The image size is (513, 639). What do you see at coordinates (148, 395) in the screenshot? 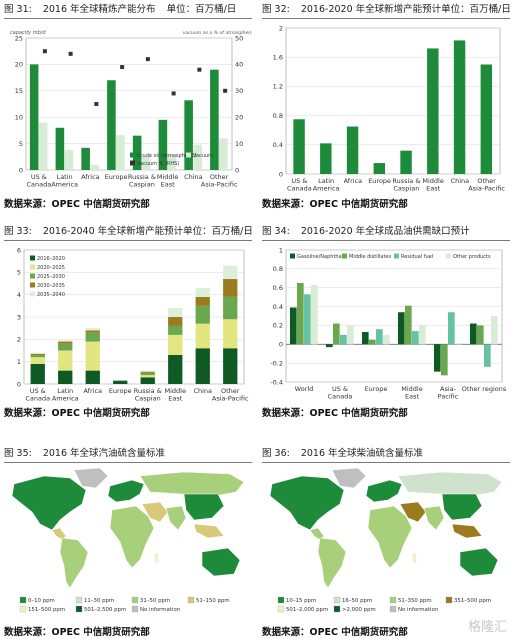
I see `x-tick-label: Russia & Caspian` at bounding box center [148, 395].